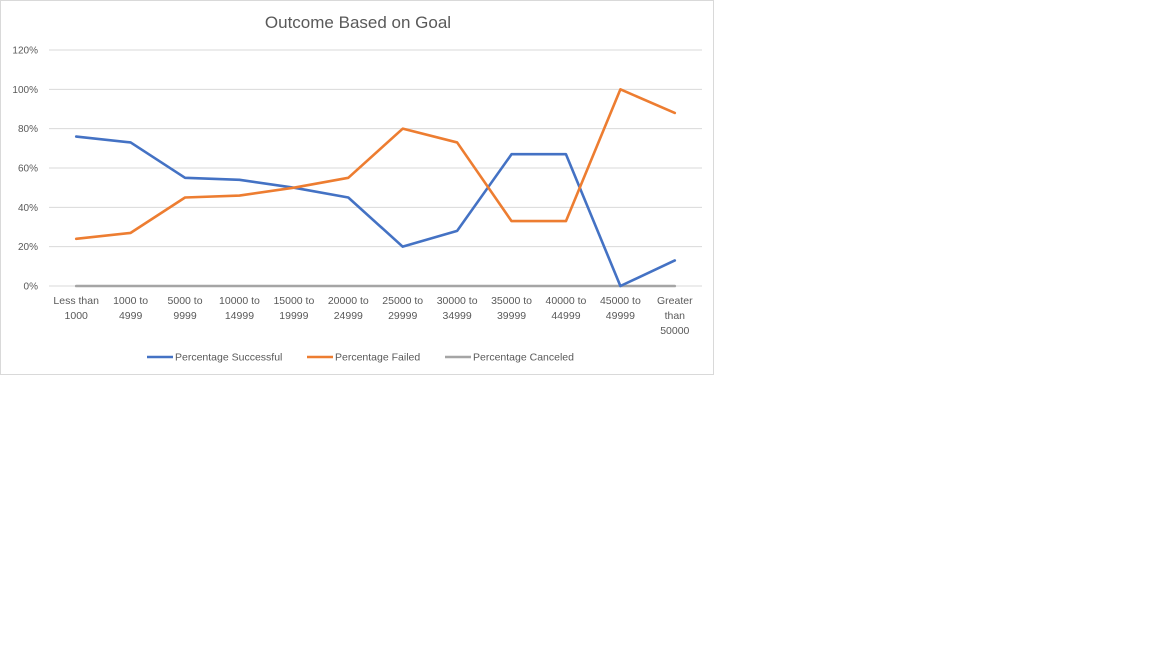 This screenshot has width=1152, height=648. I want to click on chart-title: Outcome Based on Goal, so click(358, 22).